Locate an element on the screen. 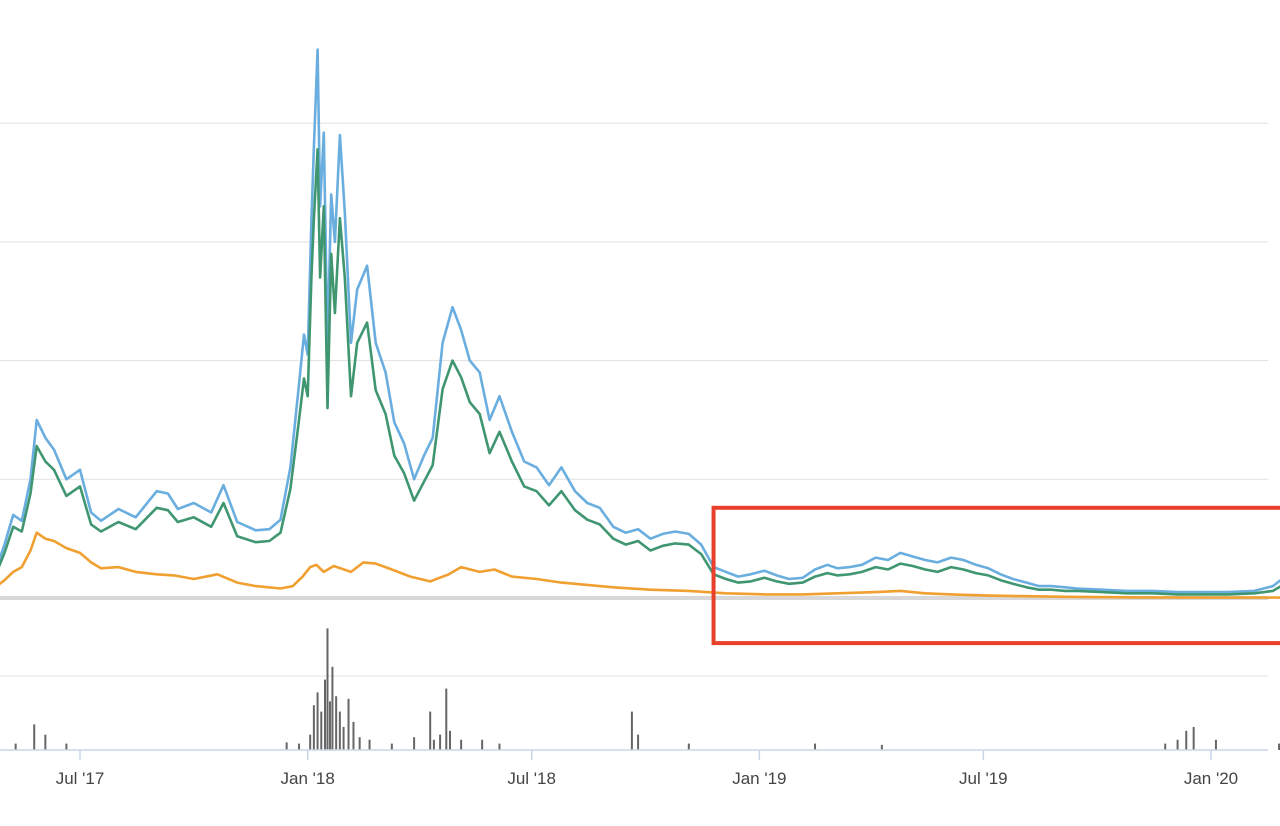 The image size is (1280, 826). x-tick-label: Jan '18 is located at coordinates (308, 778).